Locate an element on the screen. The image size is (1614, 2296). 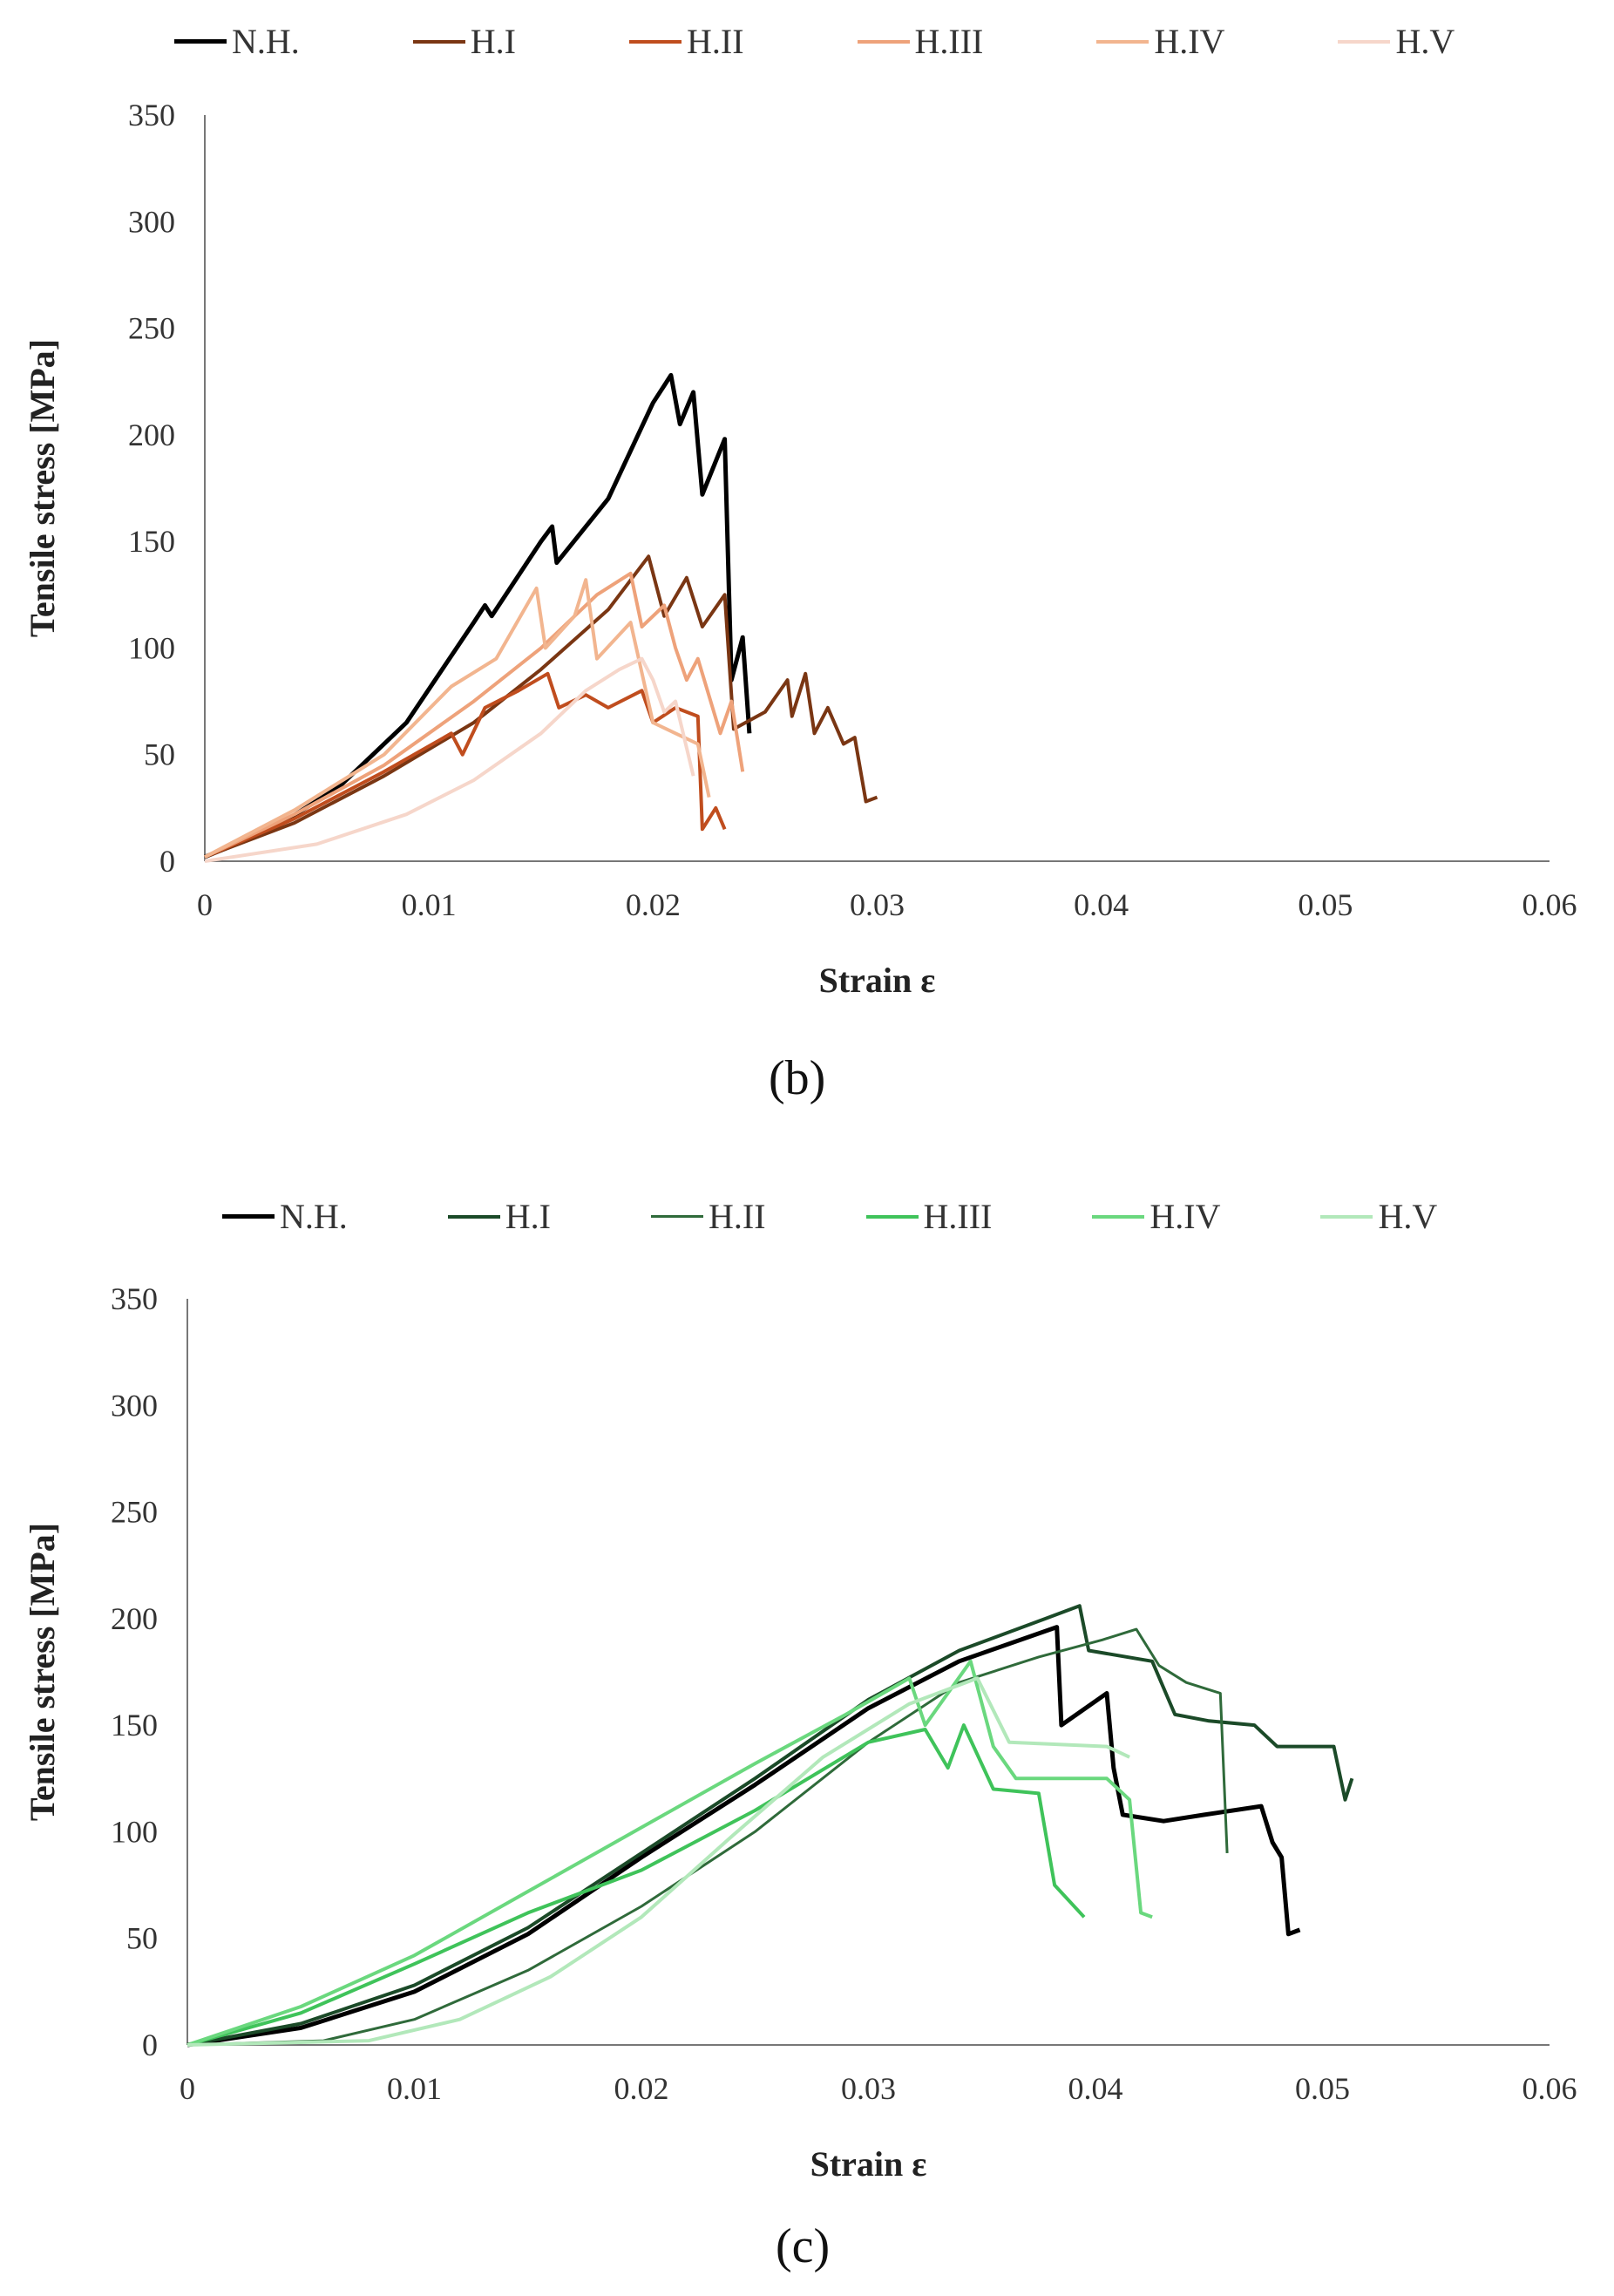
panel-label-c: (c) is located at coordinates (803, 2246).